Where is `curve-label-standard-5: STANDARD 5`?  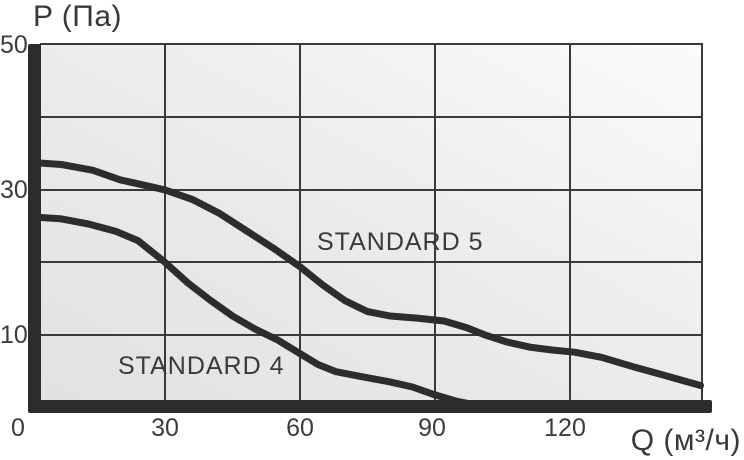
curve-label-standard-5: STANDARD 5 is located at coordinates (400, 242).